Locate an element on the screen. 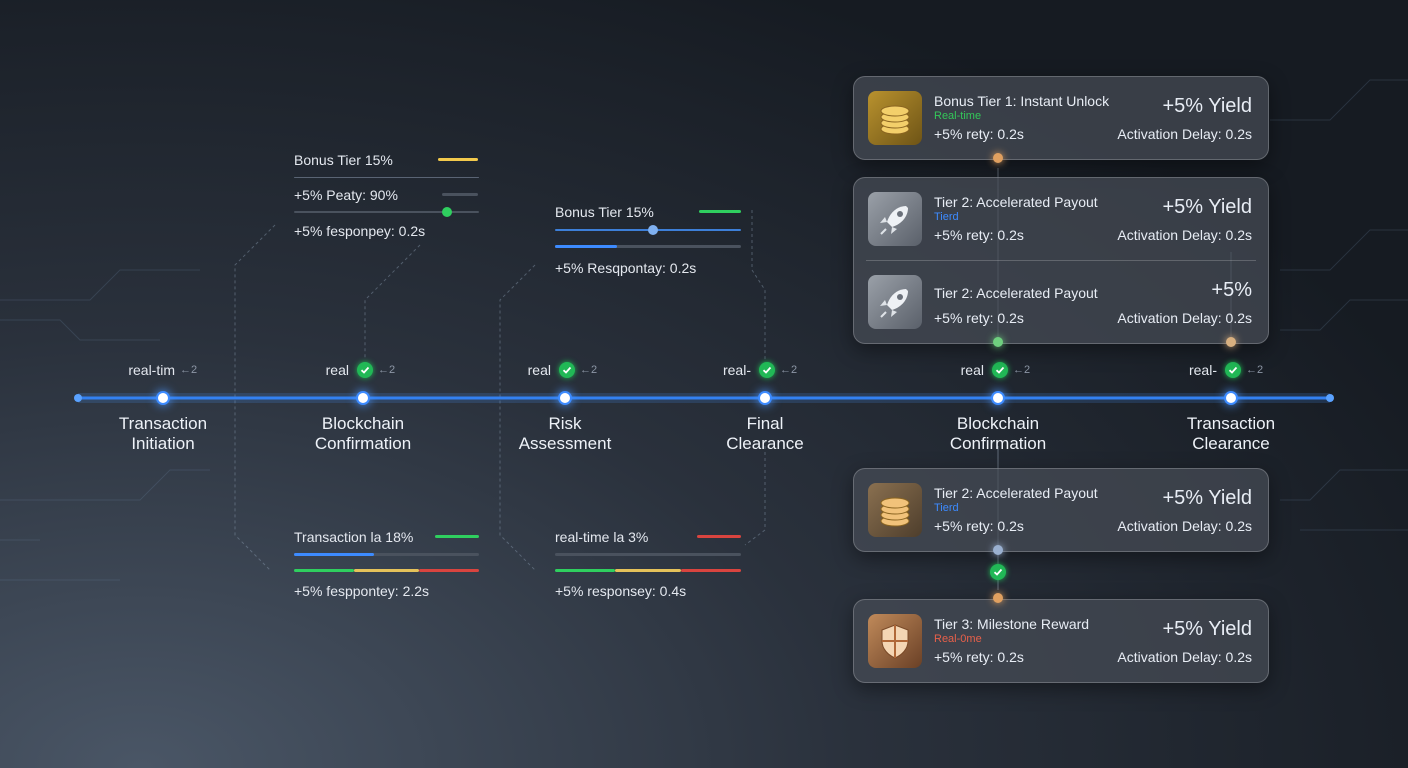 This screenshot has width=1408, height=768. segment-yellow is located at coordinates (386, 570).